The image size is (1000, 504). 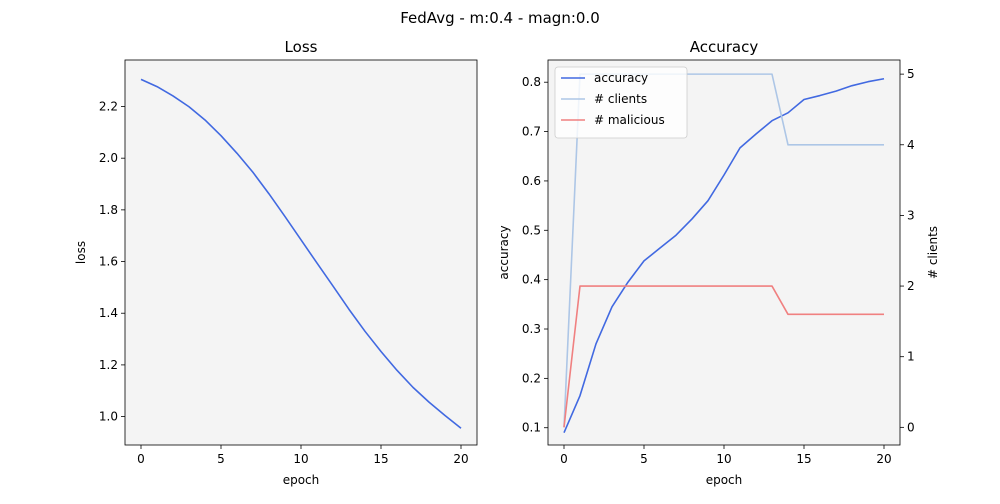 I want to click on legend: accuracy # clients # malicious, so click(x=621, y=102).